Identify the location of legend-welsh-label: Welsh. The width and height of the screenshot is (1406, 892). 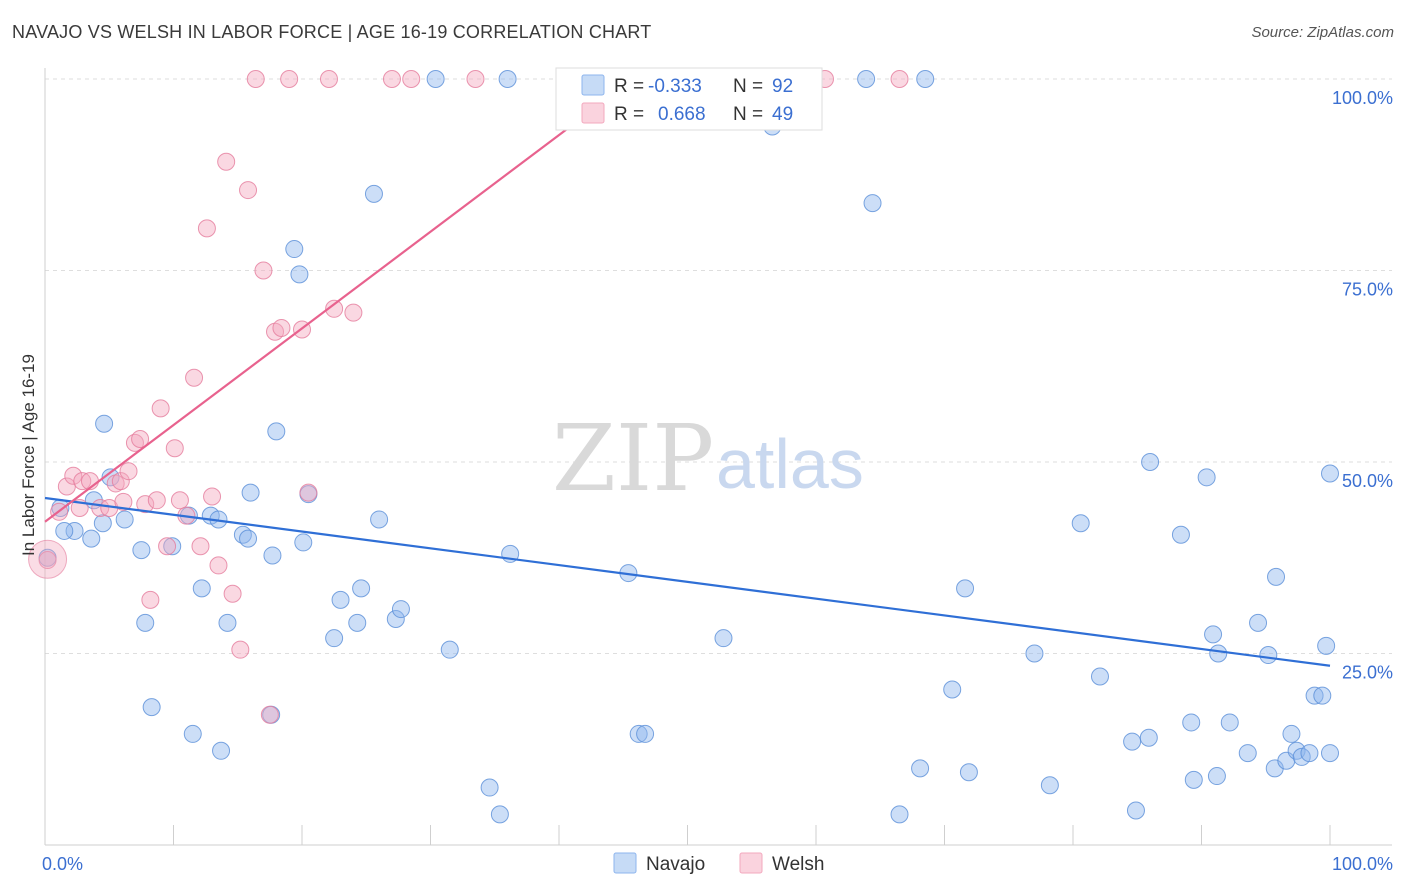
(798, 864).